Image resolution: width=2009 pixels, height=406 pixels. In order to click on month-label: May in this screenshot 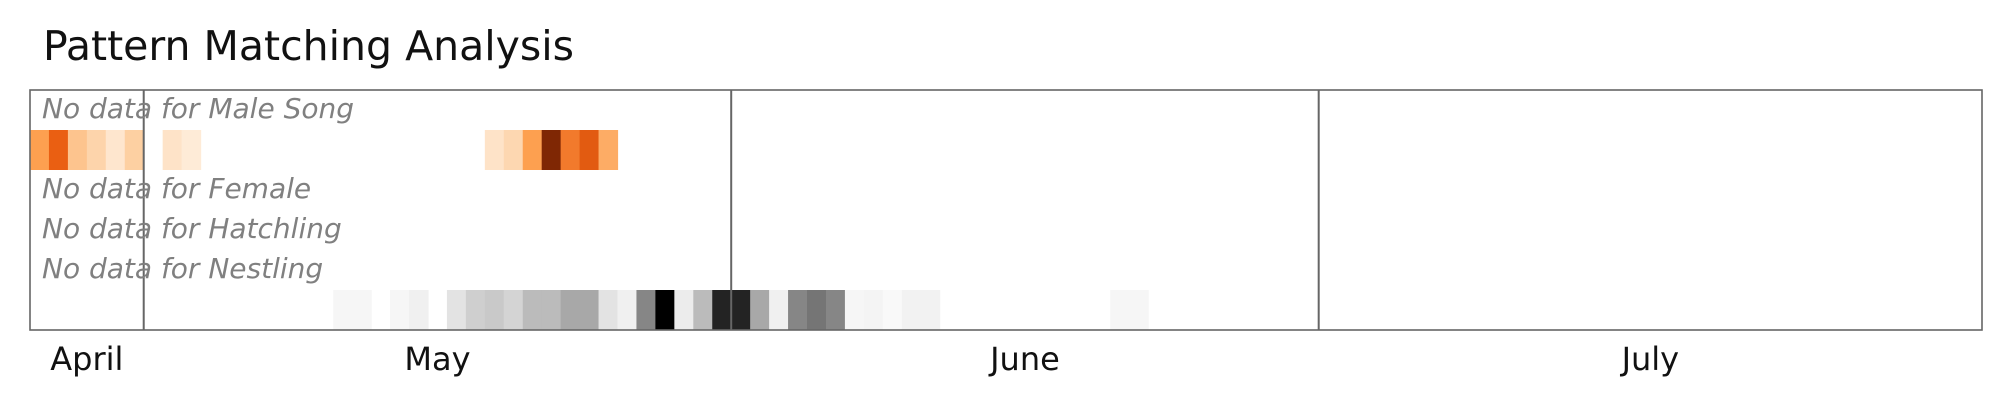, I will do `click(437, 359)`.